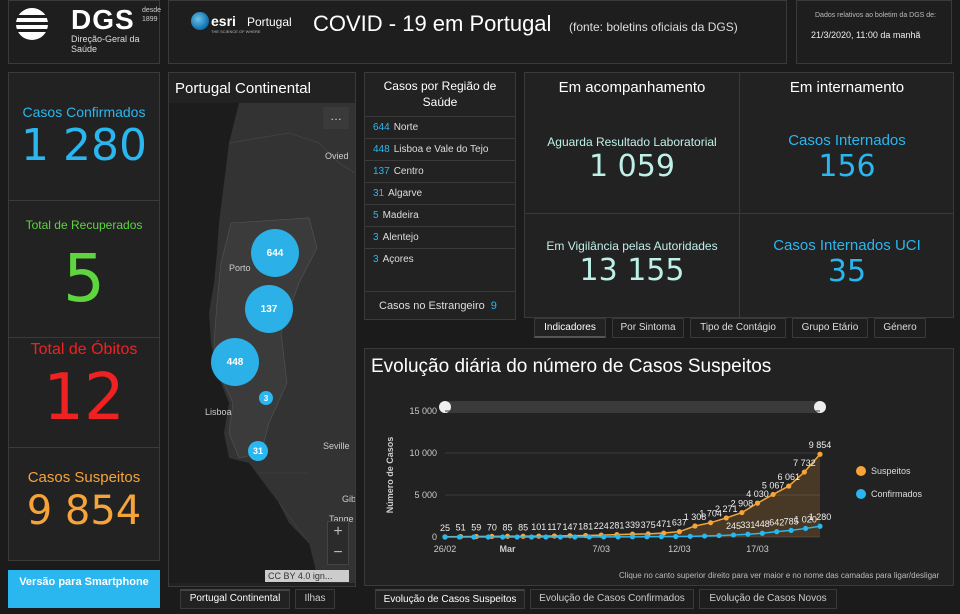  What do you see at coordinates (679, 549) in the screenshot?
I see `x-tick-label: 12/03` at bounding box center [679, 549].